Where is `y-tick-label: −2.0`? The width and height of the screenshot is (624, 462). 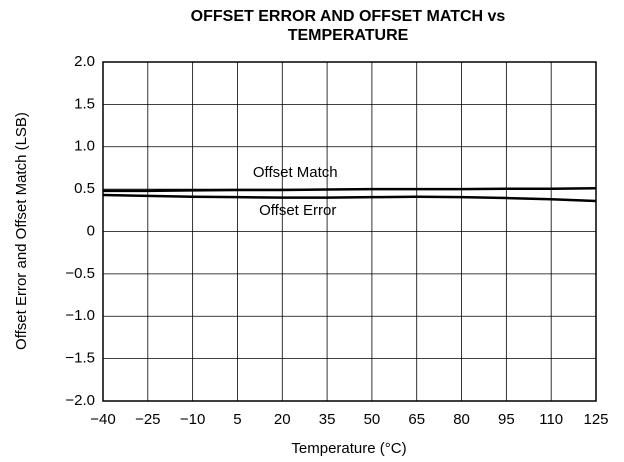
y-tick-label: −2.0 is located at coordinates (80, 400).